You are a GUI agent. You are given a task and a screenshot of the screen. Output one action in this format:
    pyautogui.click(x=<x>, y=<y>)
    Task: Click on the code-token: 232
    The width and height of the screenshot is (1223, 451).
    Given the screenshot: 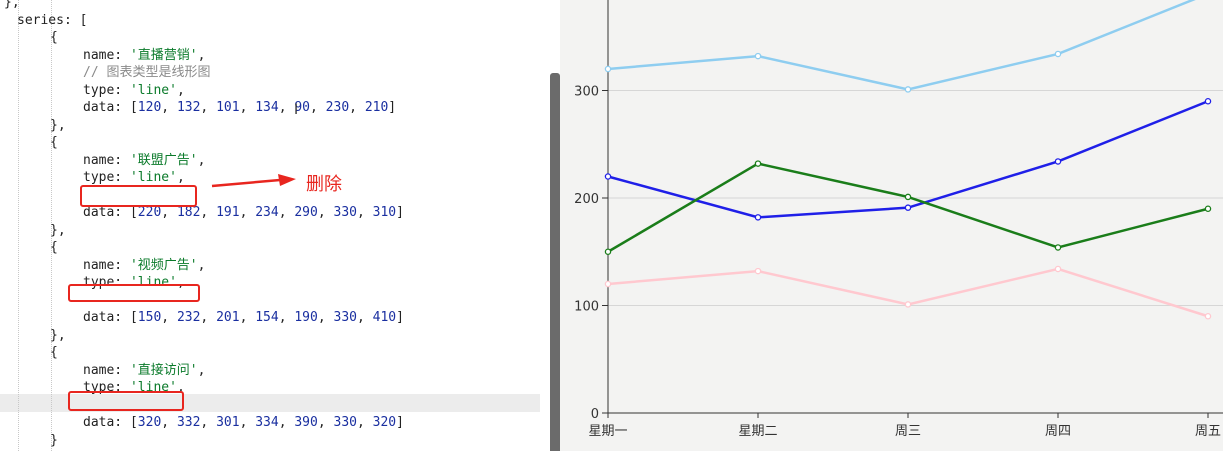 What is the action you would take?
    pyautogui.click(x=188, y=317)
    